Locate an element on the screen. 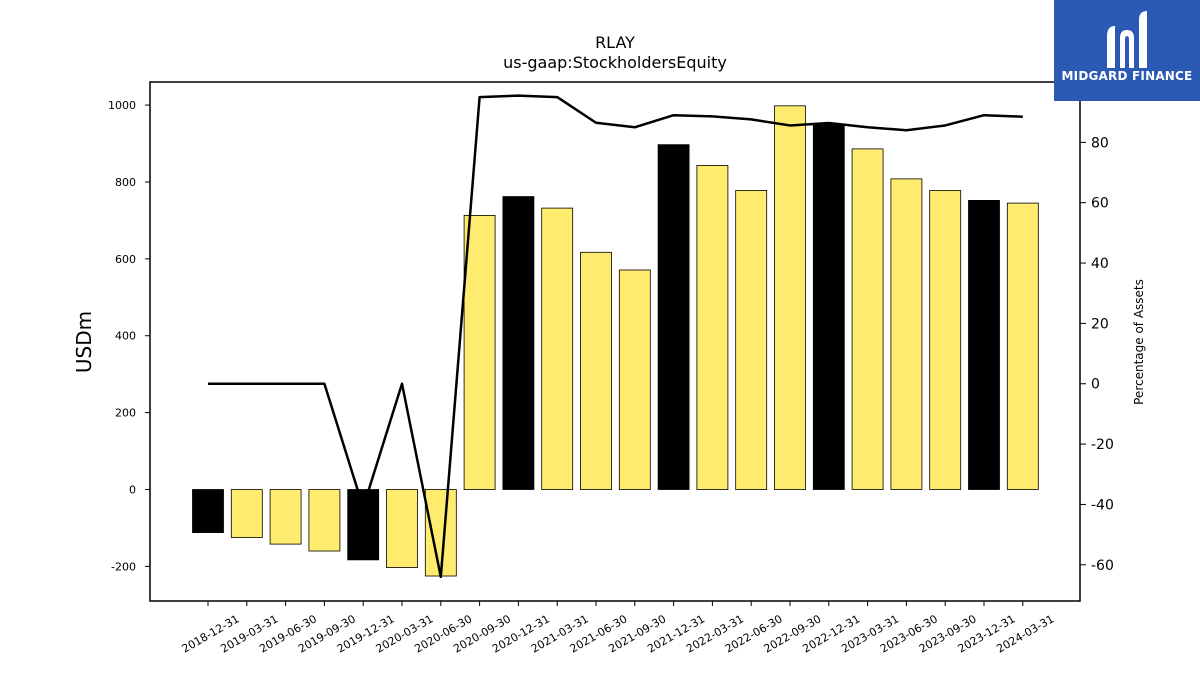  left-axis: -200 0 200 400 600 800 1000 is located at coordinates (129, 336).